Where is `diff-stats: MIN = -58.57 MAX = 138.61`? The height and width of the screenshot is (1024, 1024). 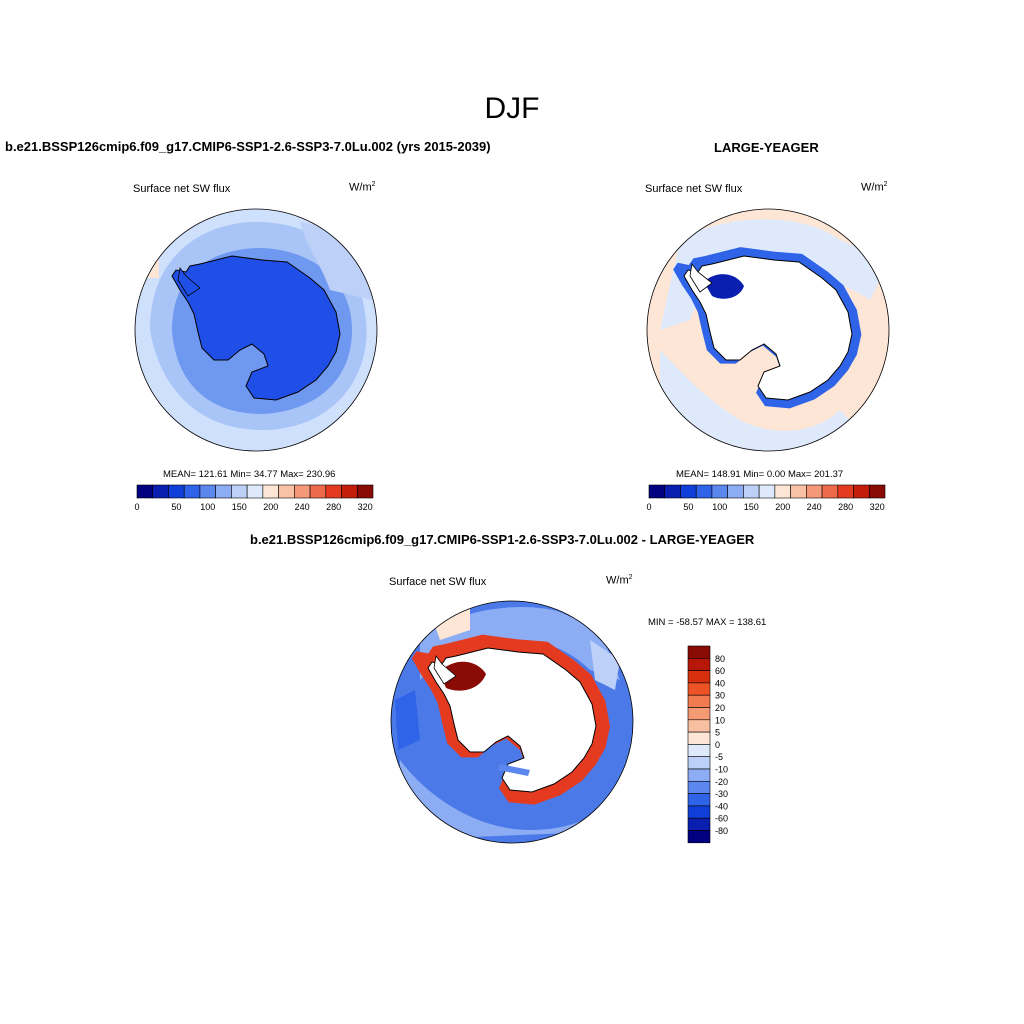
diff-stats: MIN = -58.57 MAX = 138.61 is located at coordinates (707, 622).